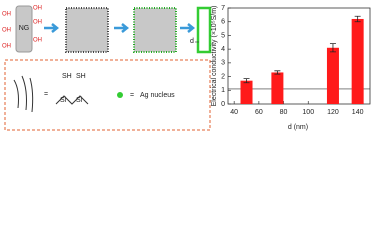 This screenshot has width=378, height=240. What do you see at coordinates (204, 30) in the screenshot?
I see `ag-shell` at bounding box center [204, 30].